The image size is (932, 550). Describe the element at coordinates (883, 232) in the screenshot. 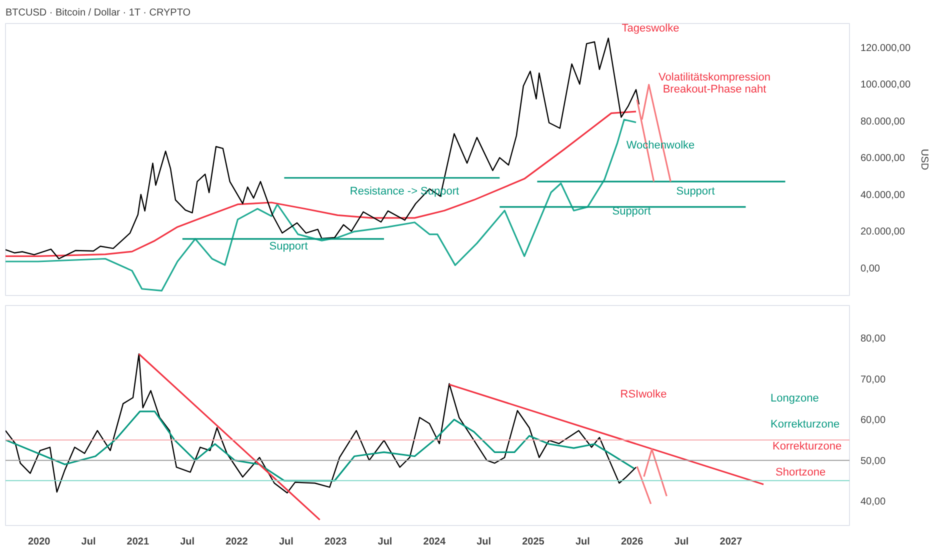

I see `y-tick-label: 20.000,00` at that location.